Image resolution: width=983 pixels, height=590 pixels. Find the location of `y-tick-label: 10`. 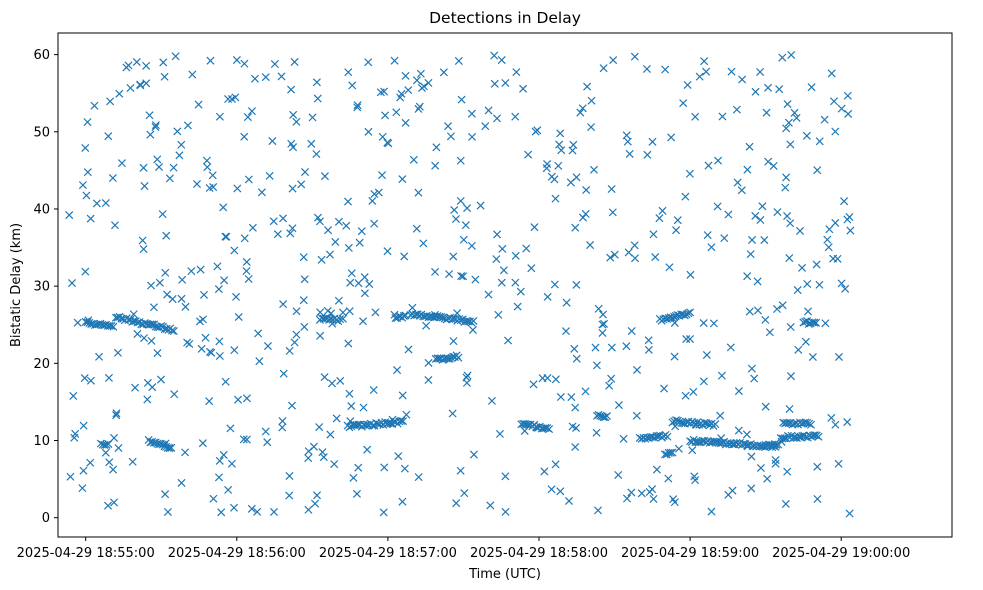

y-tick-label: 10 is located at coordinates (41, 441).